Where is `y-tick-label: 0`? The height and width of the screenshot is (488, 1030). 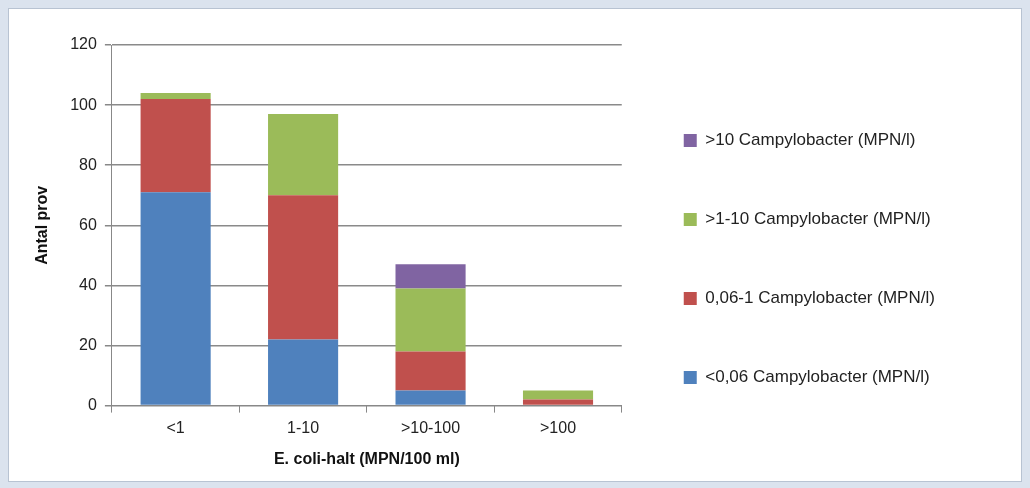 y-tick-label: 0 is located at coordinates (92, 405).